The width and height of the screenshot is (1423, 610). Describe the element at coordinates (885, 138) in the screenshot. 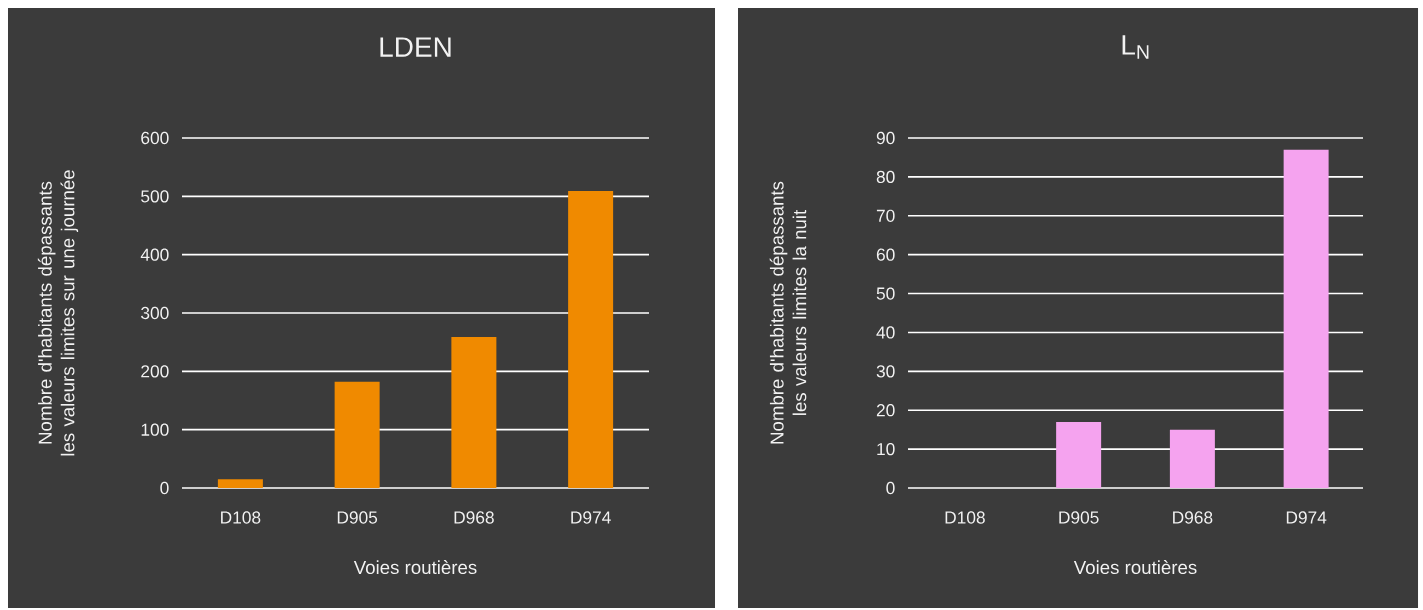

I see `y-tick-label: 90` at that location.